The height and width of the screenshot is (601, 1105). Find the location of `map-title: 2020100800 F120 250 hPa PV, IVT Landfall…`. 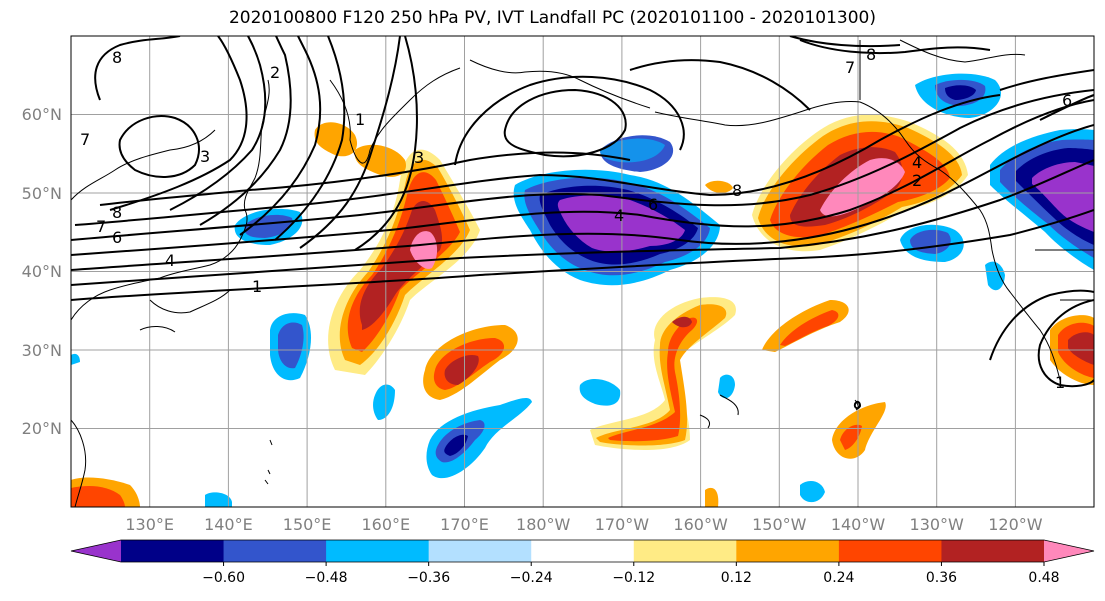

map-title: 2020100800 F120 250 hPa PV, IVT Landfall… is located at coordinates (552, 18).